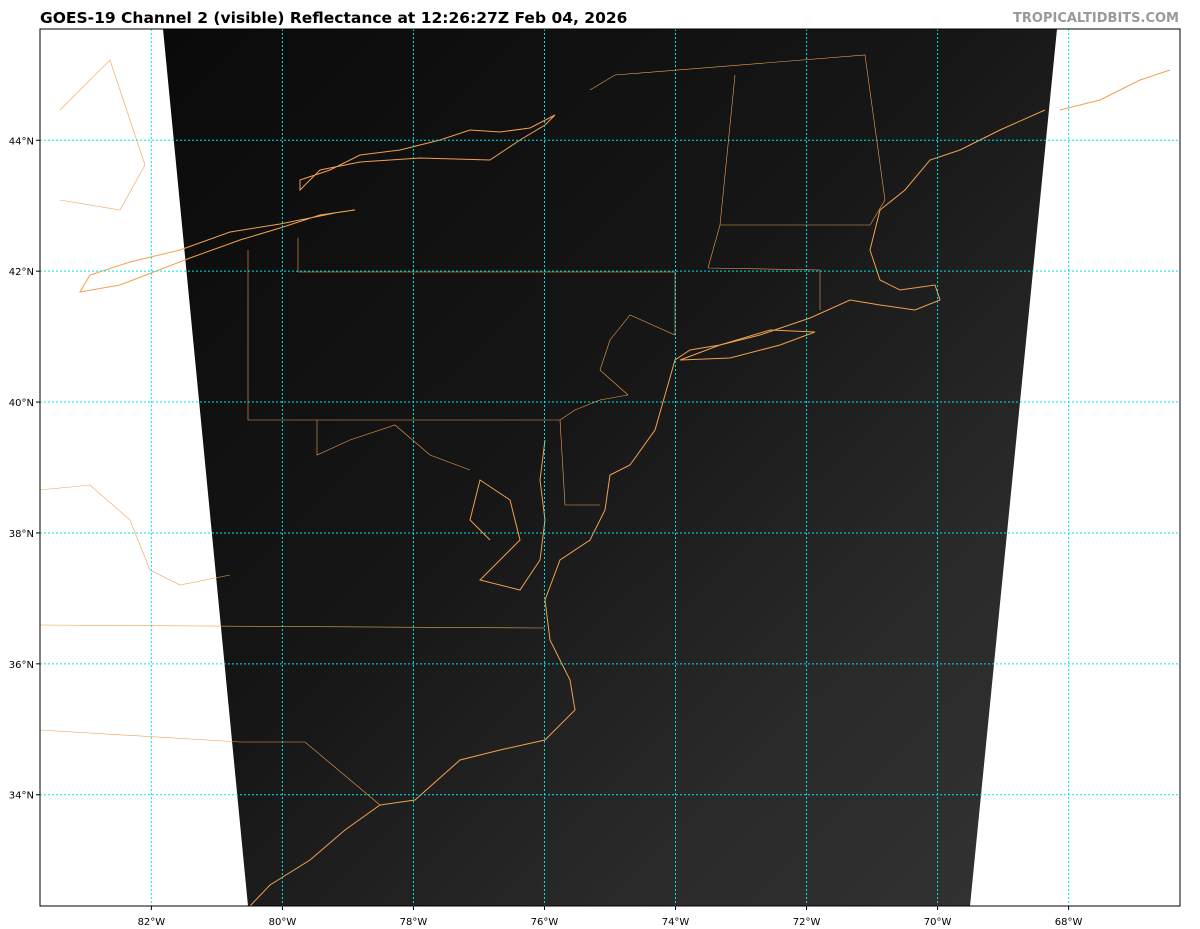 The width and height of the screenshot is (1200, 929). I want to click on wv-border, so click(393, 445).